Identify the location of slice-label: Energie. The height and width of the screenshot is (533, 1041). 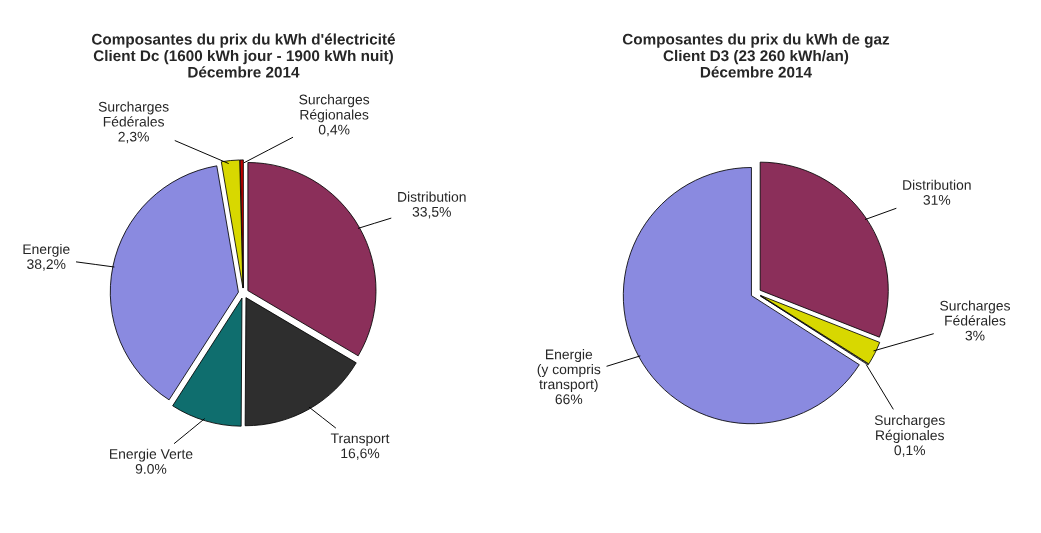
(46, 250).